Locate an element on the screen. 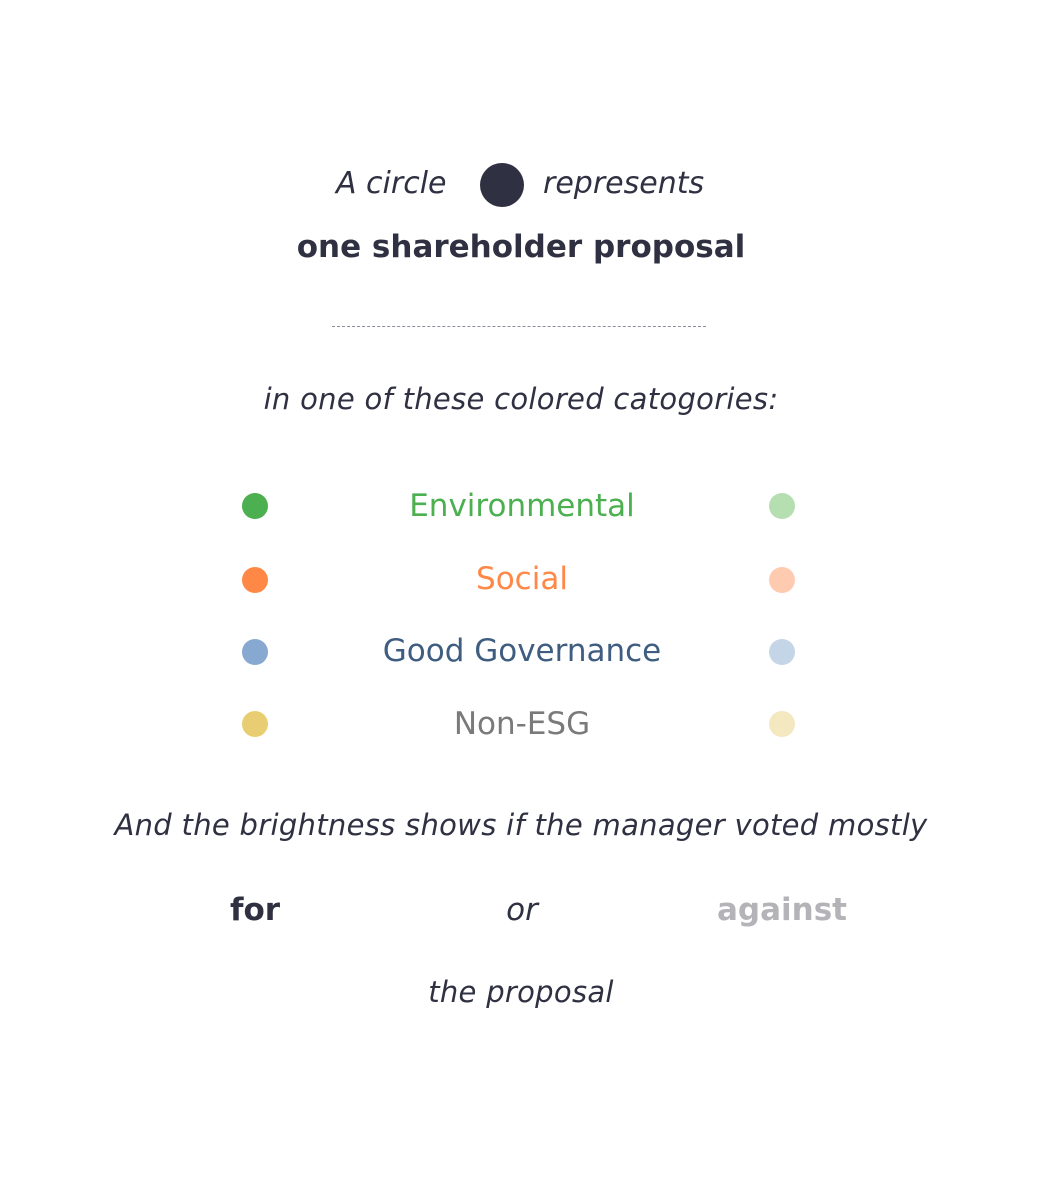 The width and height of the screenshot is (1050, 1182). category-label: Non-ESG is located at coordinates (522, 724).